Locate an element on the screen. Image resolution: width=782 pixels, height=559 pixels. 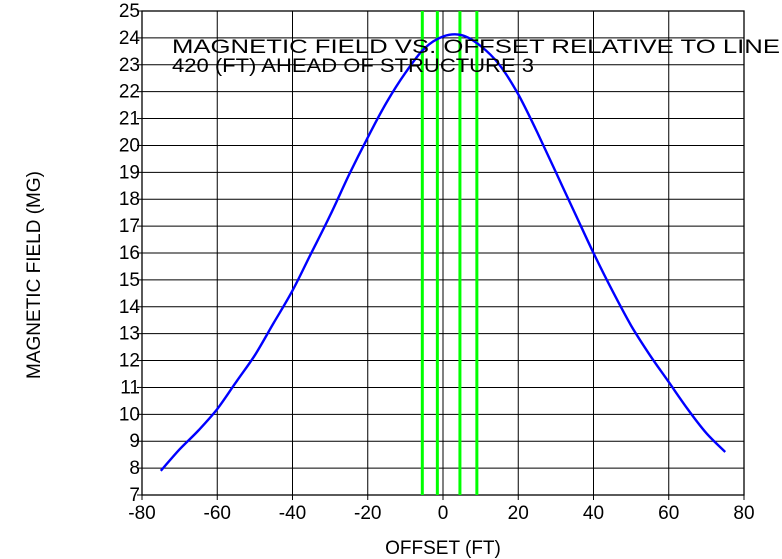
x-tick-label: 60 is located at coordinates (668, 513).